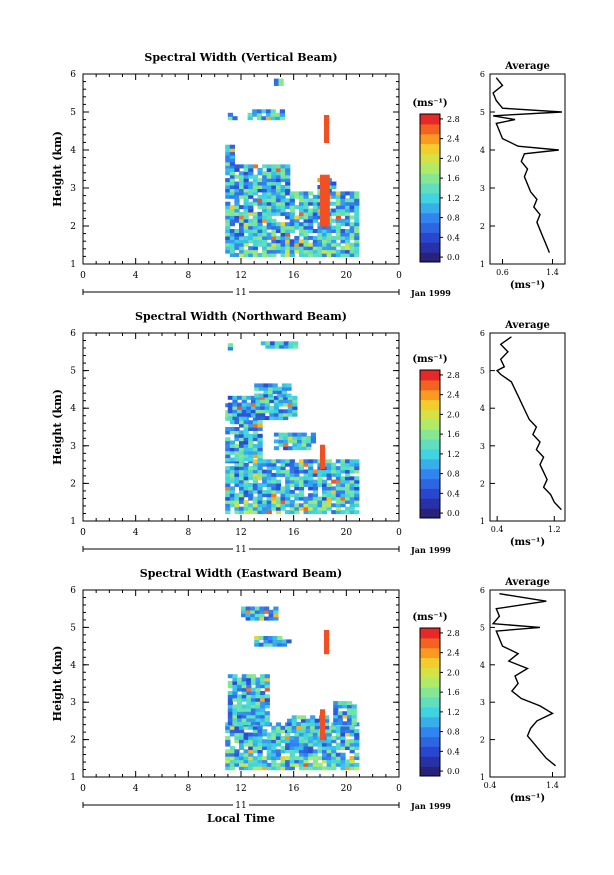  I want to click on y-tick-label: 2, so click(73, 484).